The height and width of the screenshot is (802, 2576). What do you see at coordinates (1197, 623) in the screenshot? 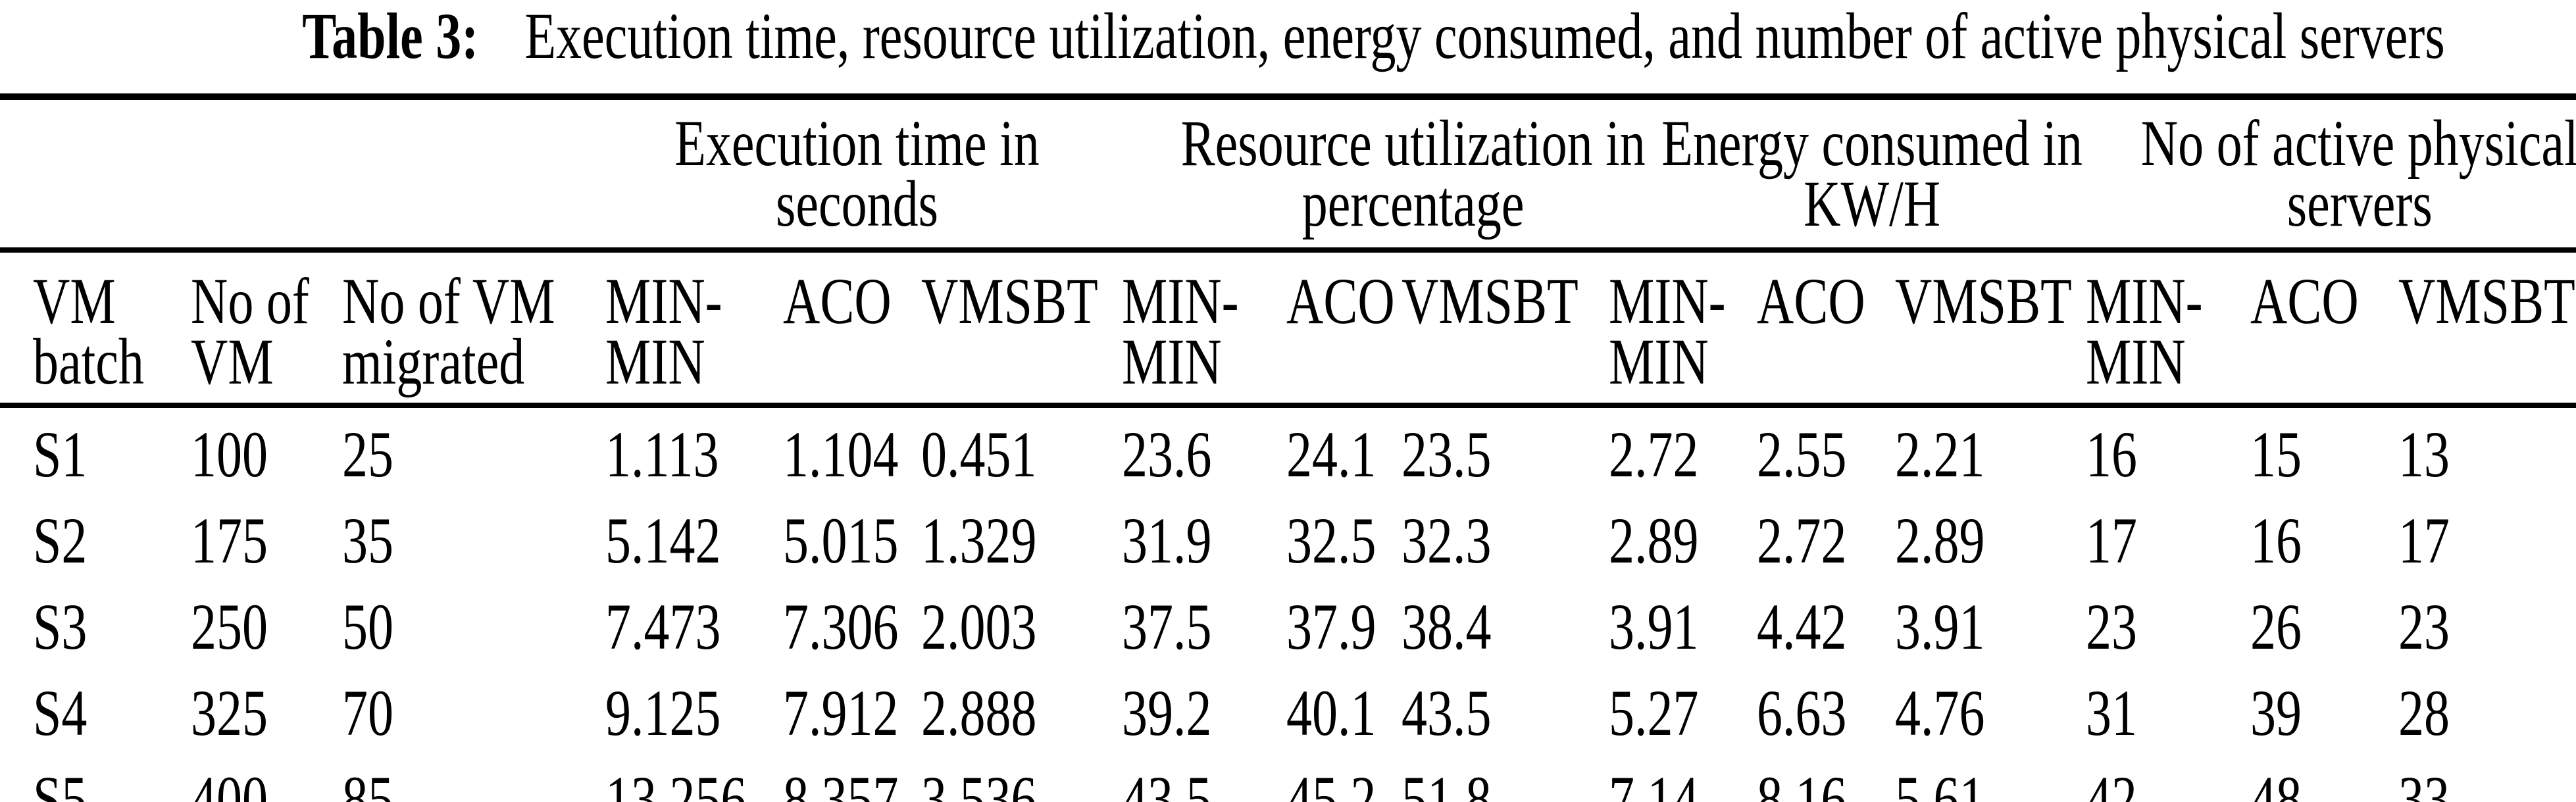
I see `table-cell: 37.5` at bounding box center [1197, 623].